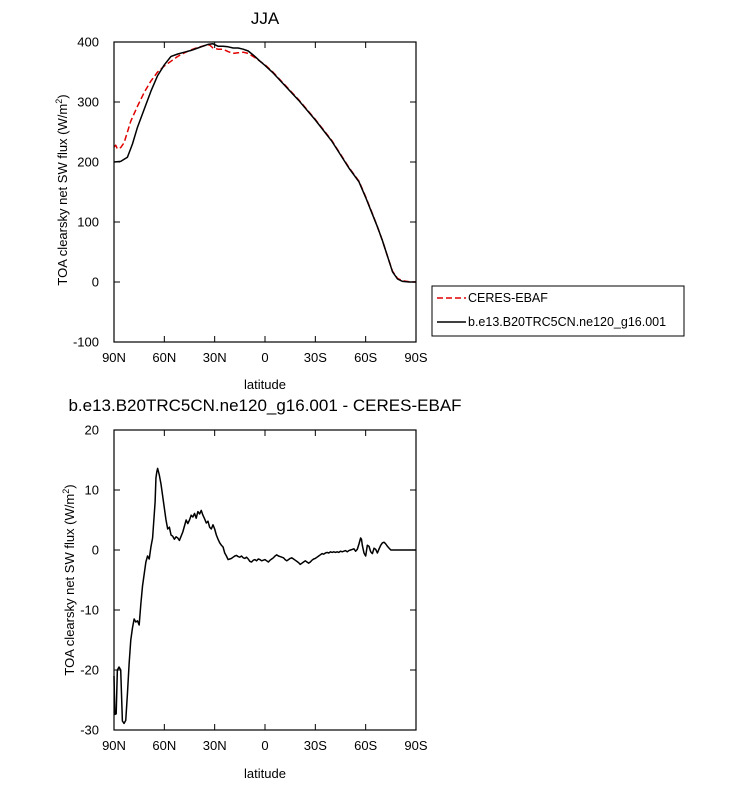  I want to click on top-y-tick-label-5: -100, so click(86, 342).